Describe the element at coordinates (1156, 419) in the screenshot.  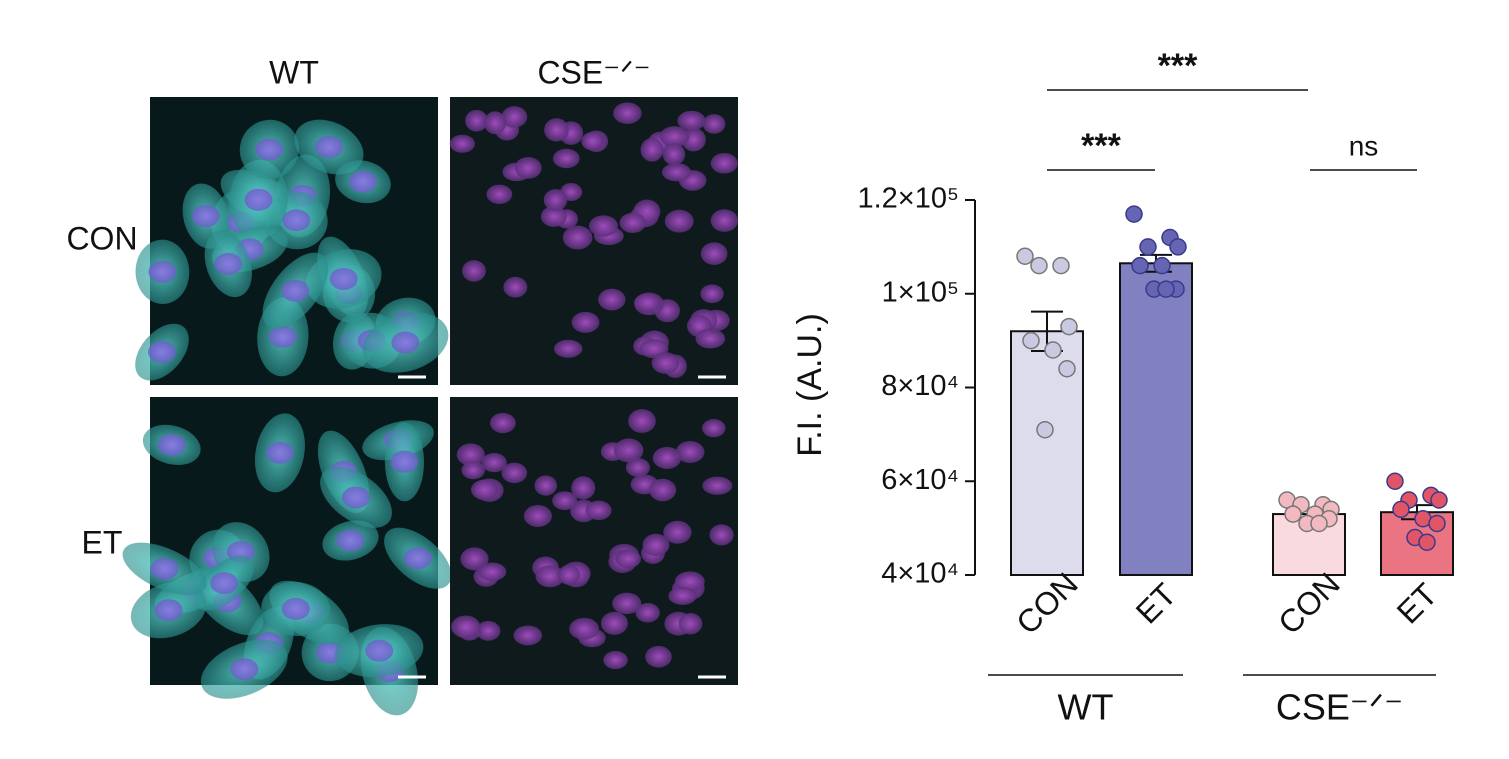
I see `bar` at that location.